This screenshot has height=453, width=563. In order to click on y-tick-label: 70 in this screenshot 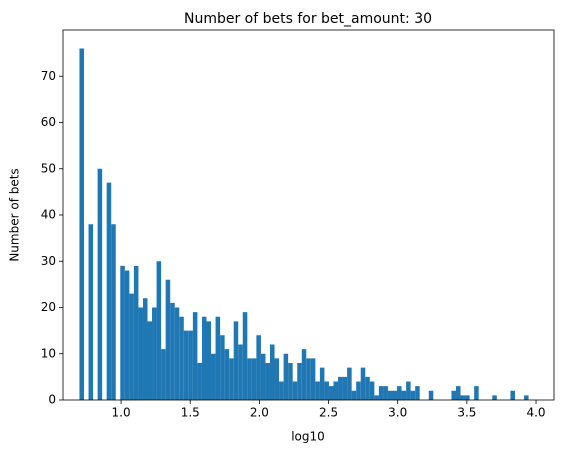, I will do `click(48, 76)`.